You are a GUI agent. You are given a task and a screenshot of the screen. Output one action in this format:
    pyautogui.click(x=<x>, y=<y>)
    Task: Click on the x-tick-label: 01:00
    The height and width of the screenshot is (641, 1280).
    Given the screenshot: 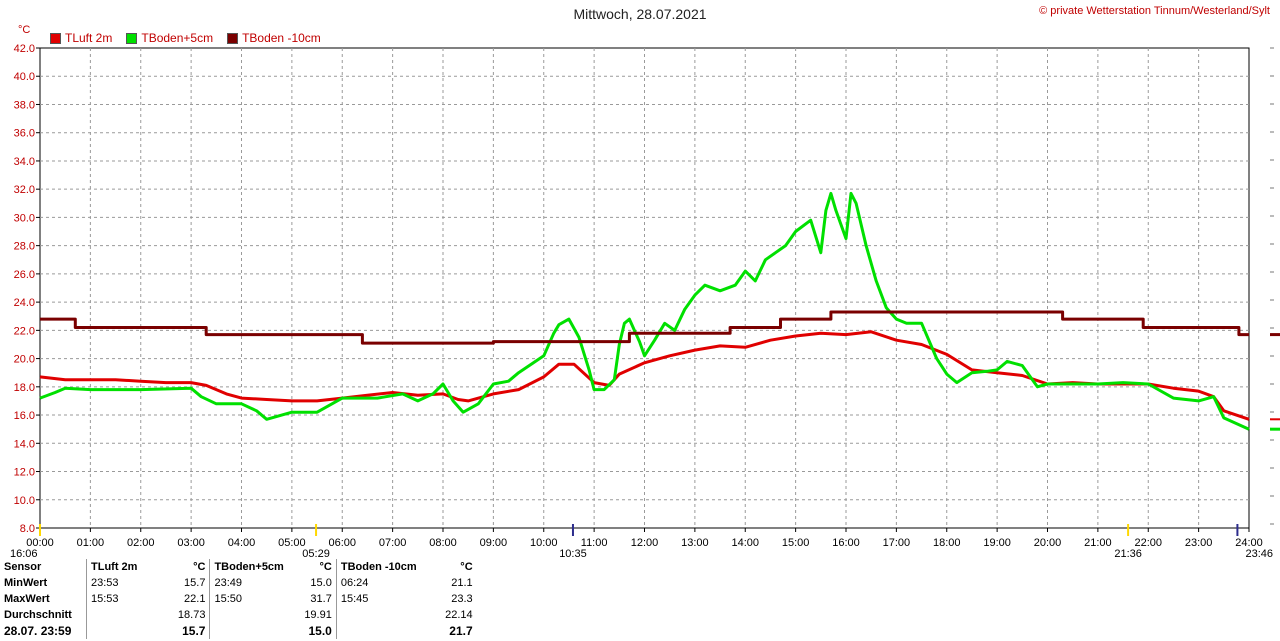 What is the action you would take?
    pyautogui.click(x=91, y=543)
    